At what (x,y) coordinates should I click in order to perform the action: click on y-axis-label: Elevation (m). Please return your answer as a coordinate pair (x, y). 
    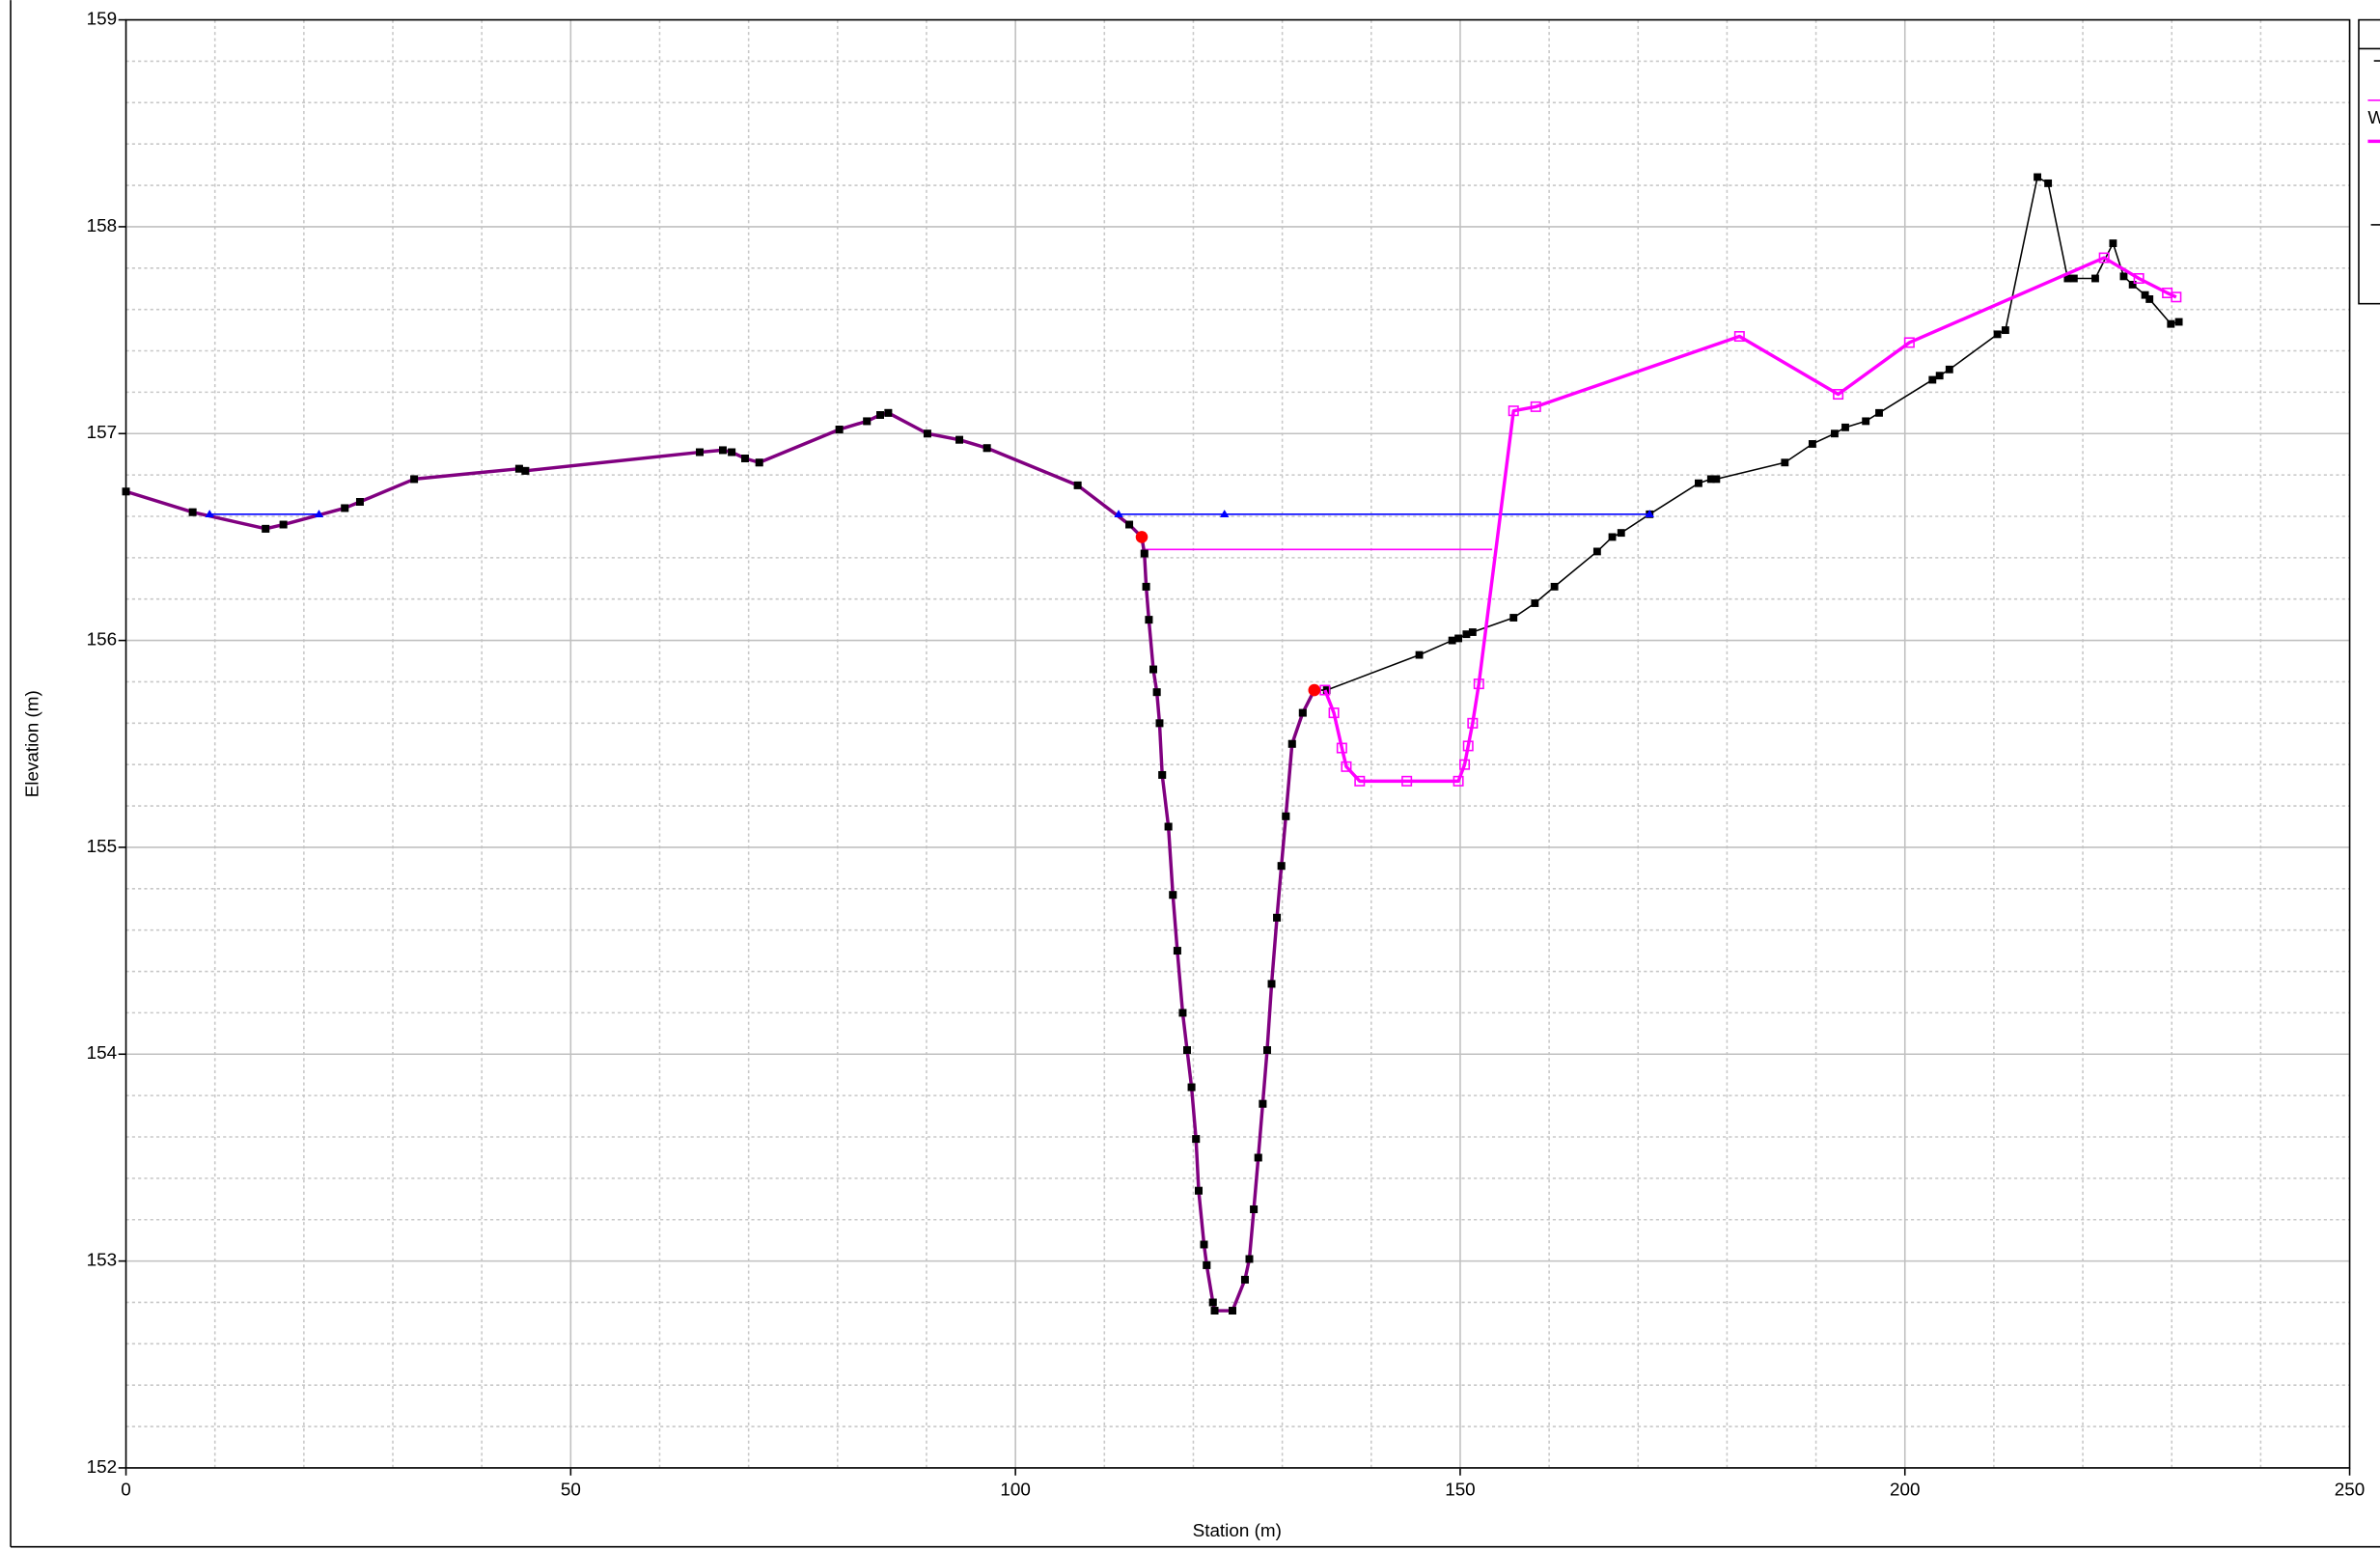
    Looking at the image, I should click on (32, 743).